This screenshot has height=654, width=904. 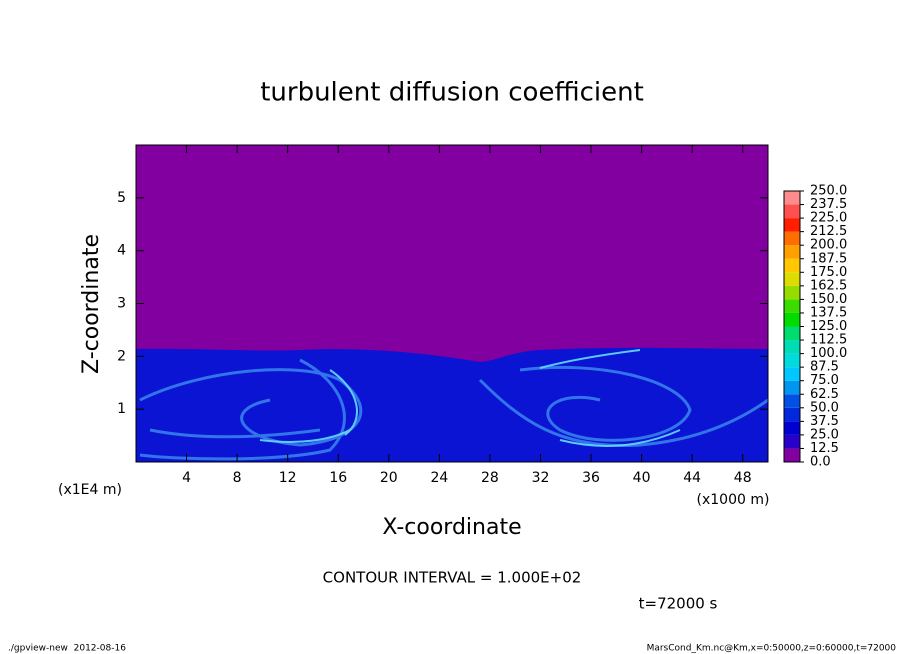 I want to click on y-axis-label: Z-coordinate, so click(x=91, y=304).